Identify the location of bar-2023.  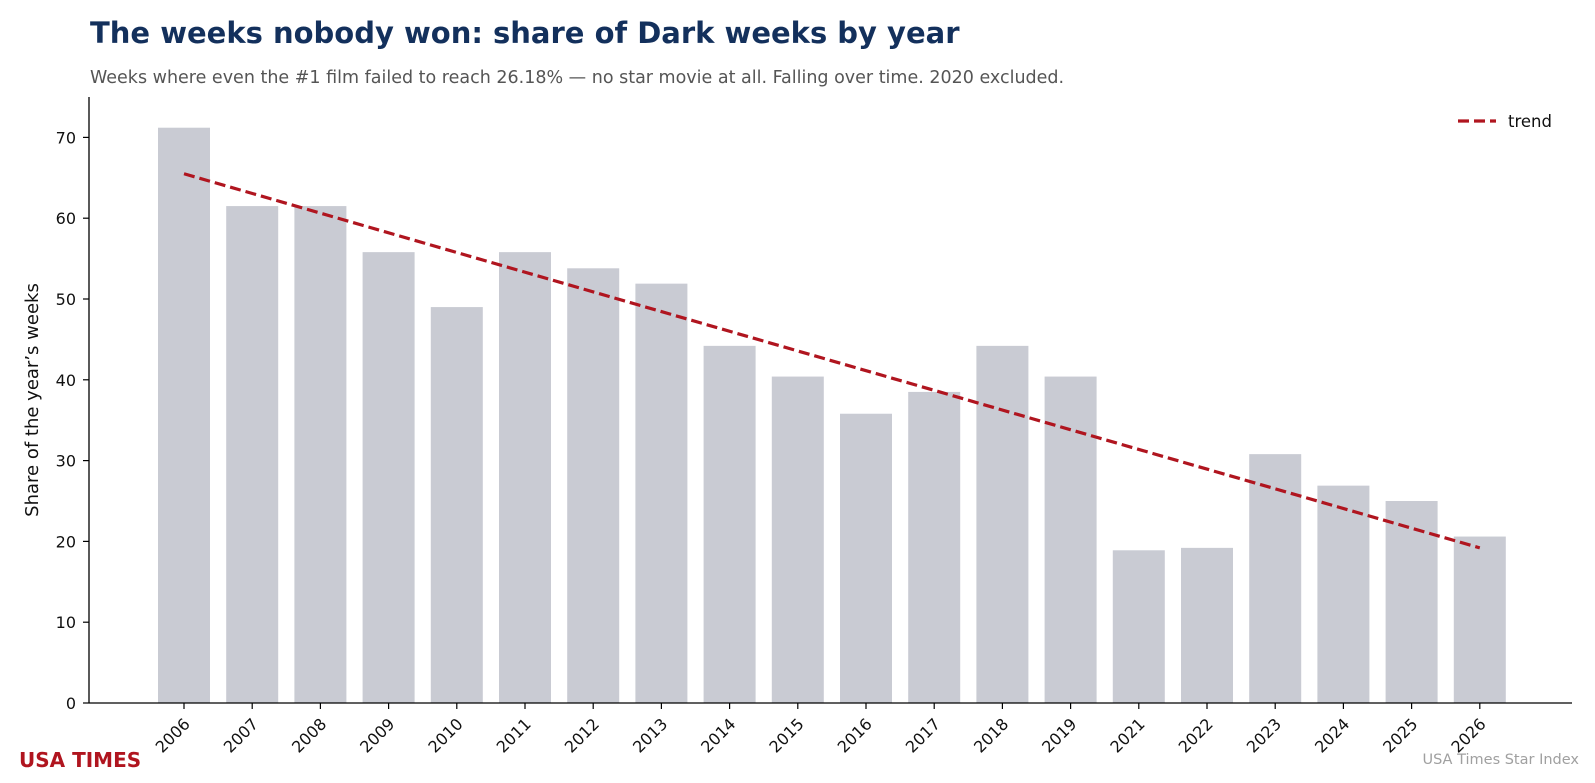
(1275, 578).